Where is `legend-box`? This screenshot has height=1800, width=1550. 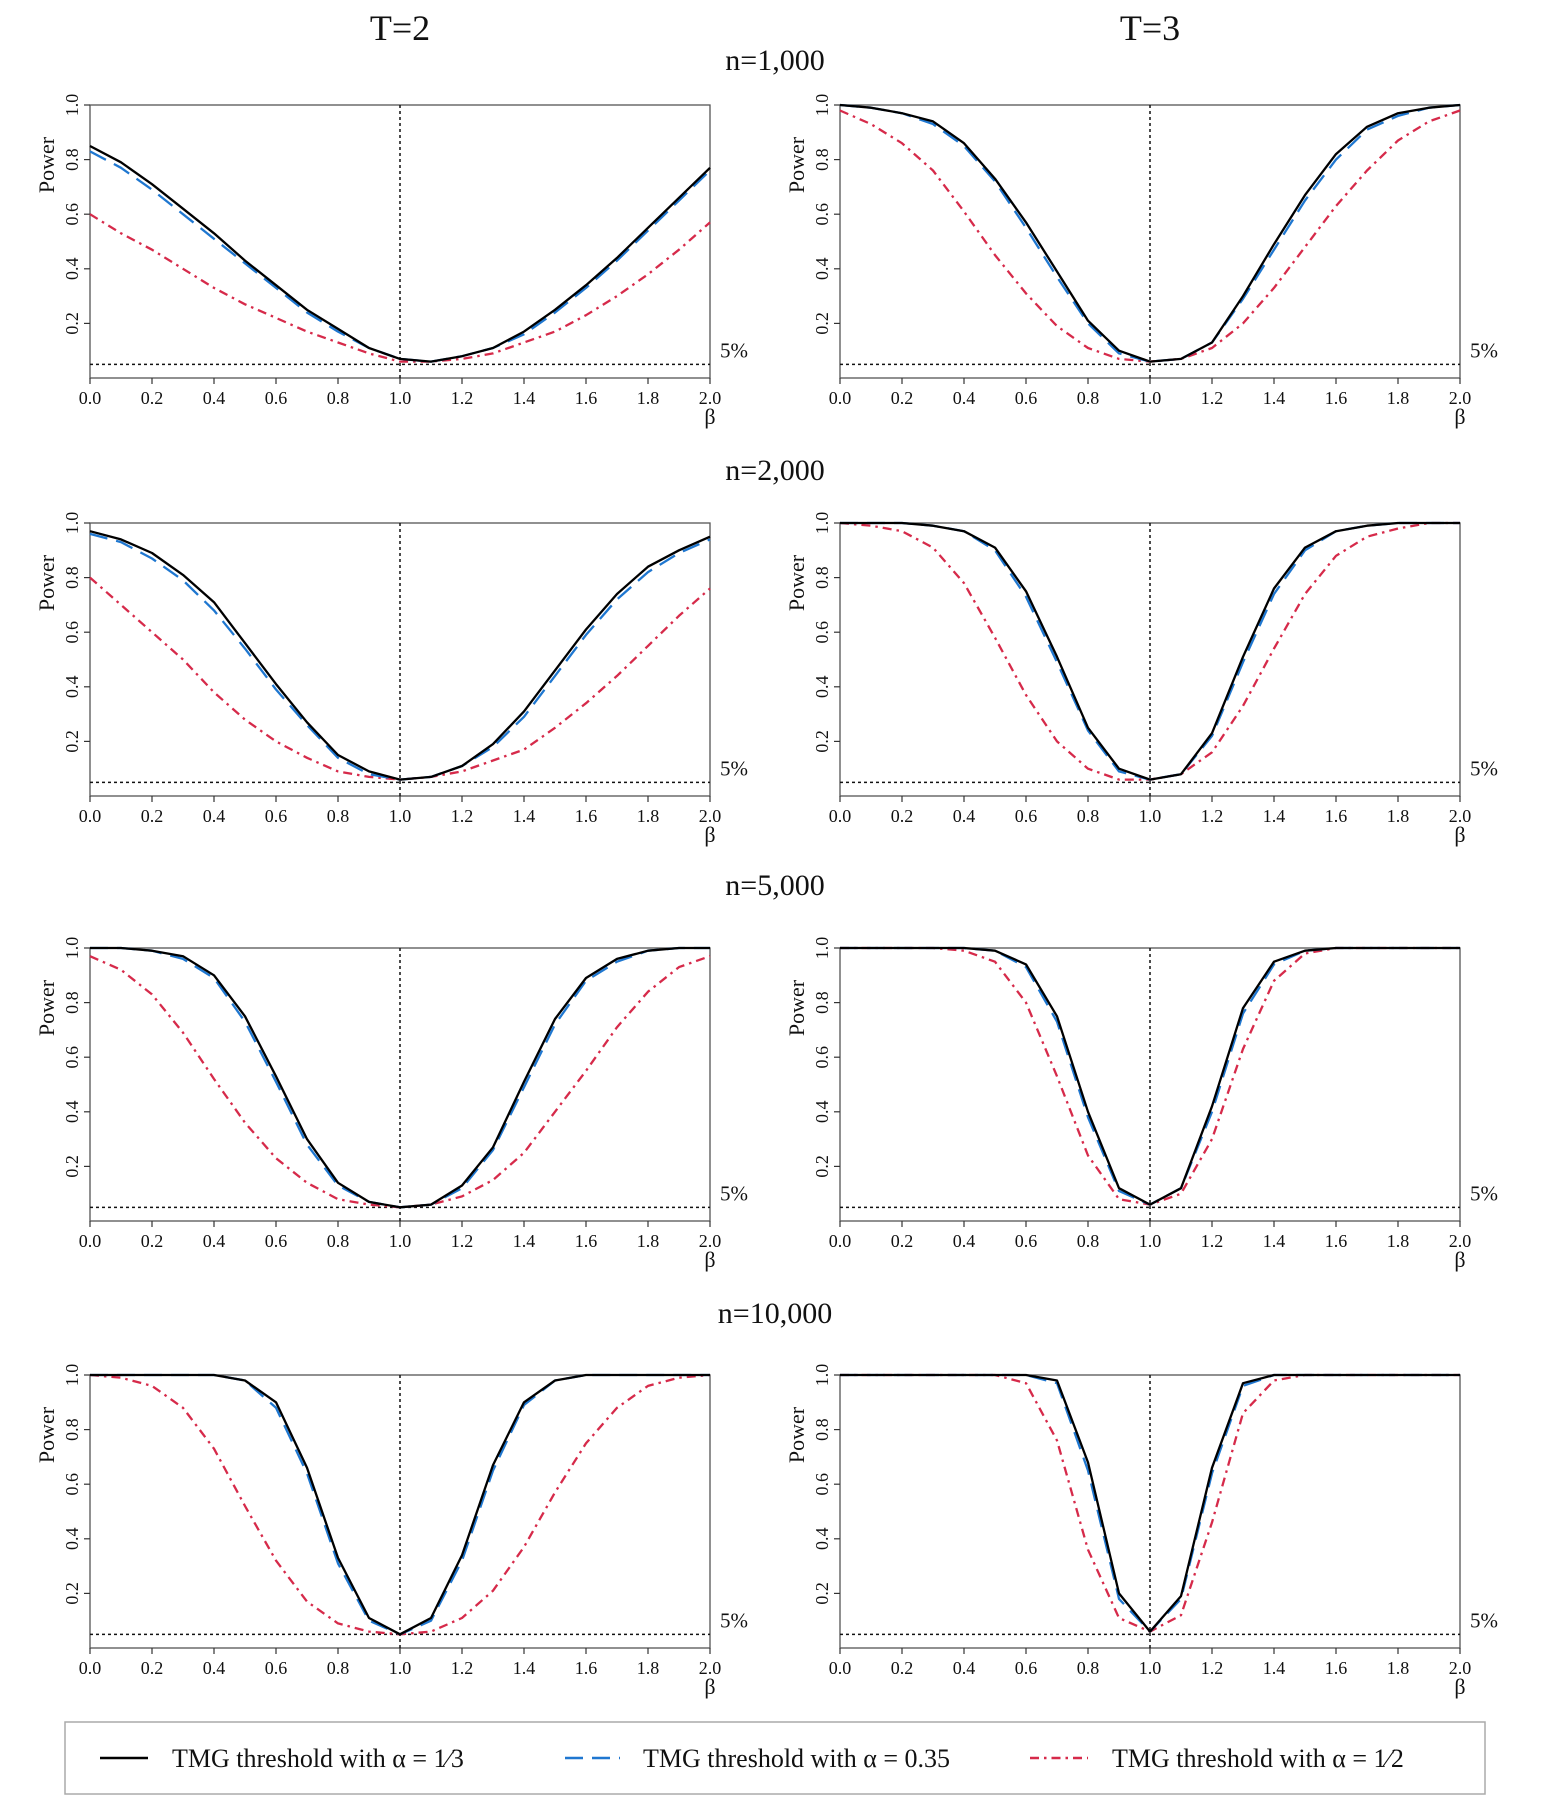
legend-box is located at coordinates (775, 1758).